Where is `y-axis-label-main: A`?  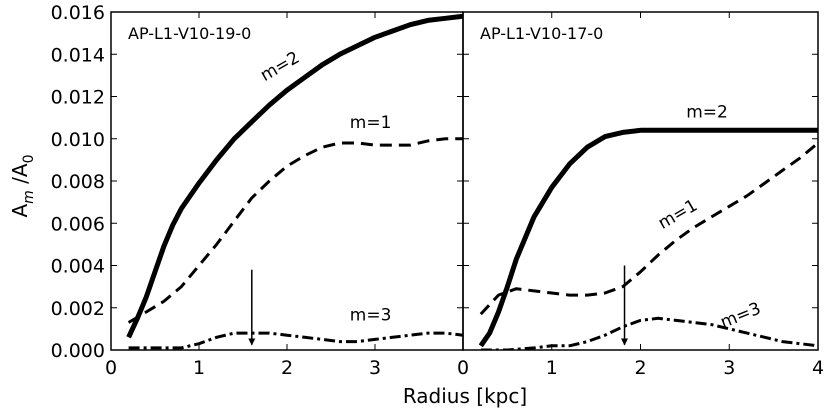 y-axis-label-main: A is located at coordinates (20, 211).